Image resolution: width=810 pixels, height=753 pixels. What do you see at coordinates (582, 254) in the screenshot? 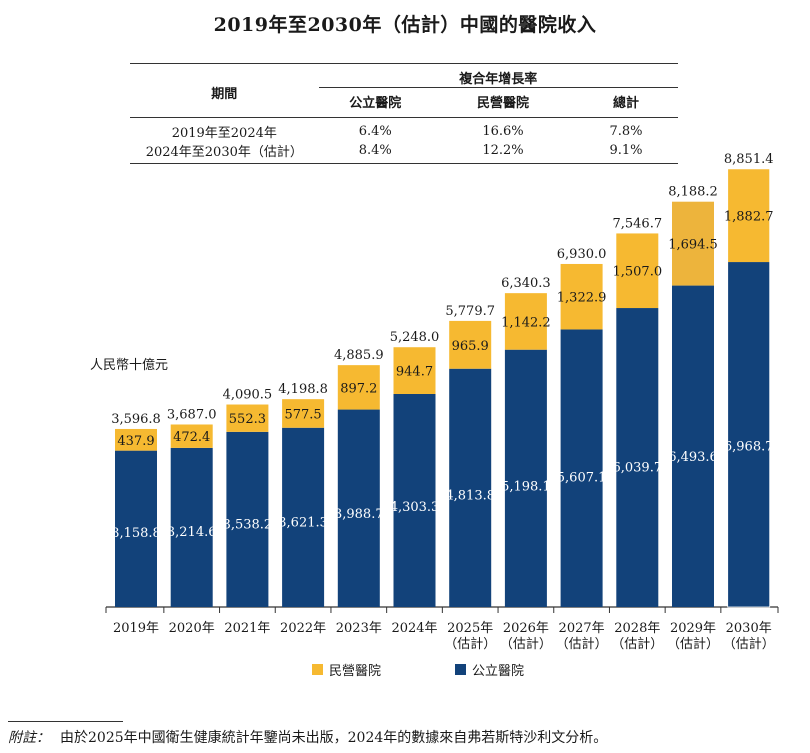
I see `data-label-total: 6,930.0` at bounding box center [582, 254].